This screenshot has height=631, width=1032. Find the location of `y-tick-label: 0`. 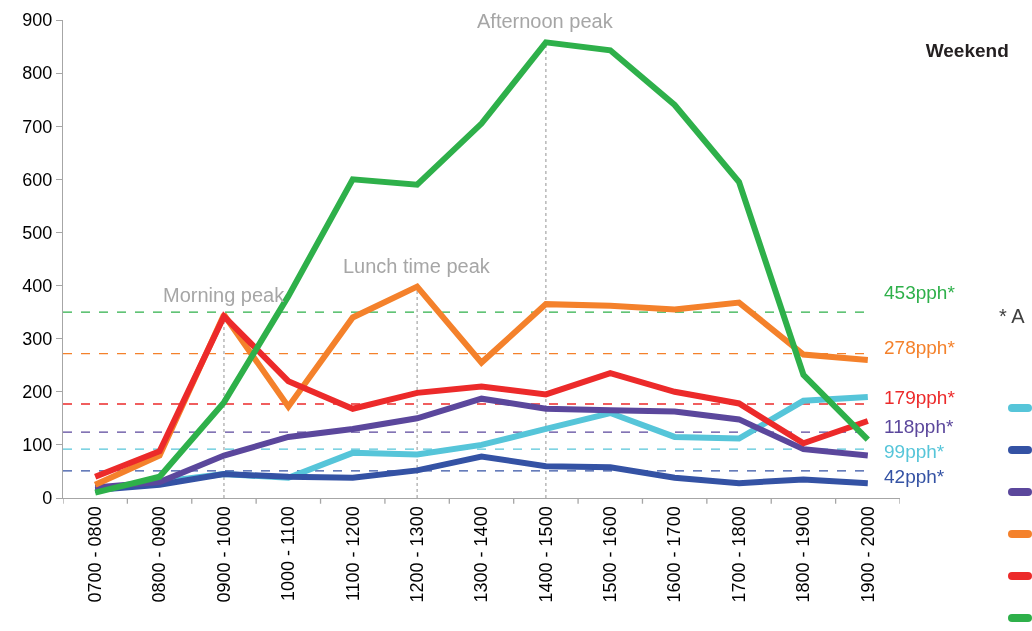

y-tick-label: 0 is located at coordinates (47, 498).